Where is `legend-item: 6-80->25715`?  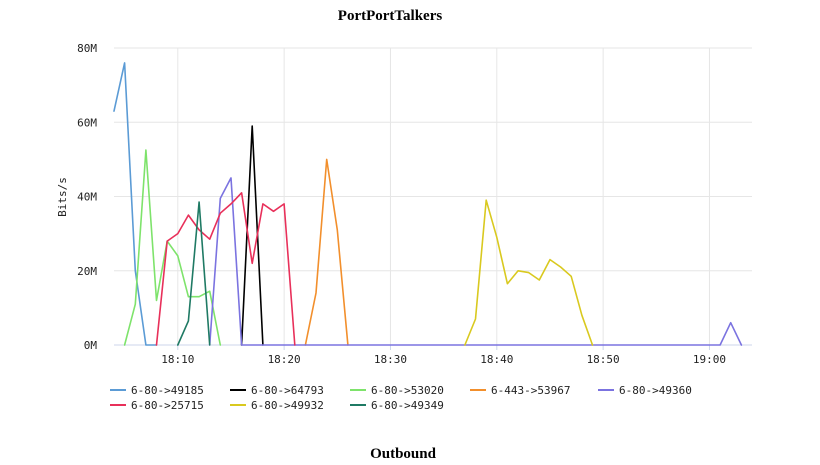 legend-item: 6-80->25715 is located at coordinates (157, 405).